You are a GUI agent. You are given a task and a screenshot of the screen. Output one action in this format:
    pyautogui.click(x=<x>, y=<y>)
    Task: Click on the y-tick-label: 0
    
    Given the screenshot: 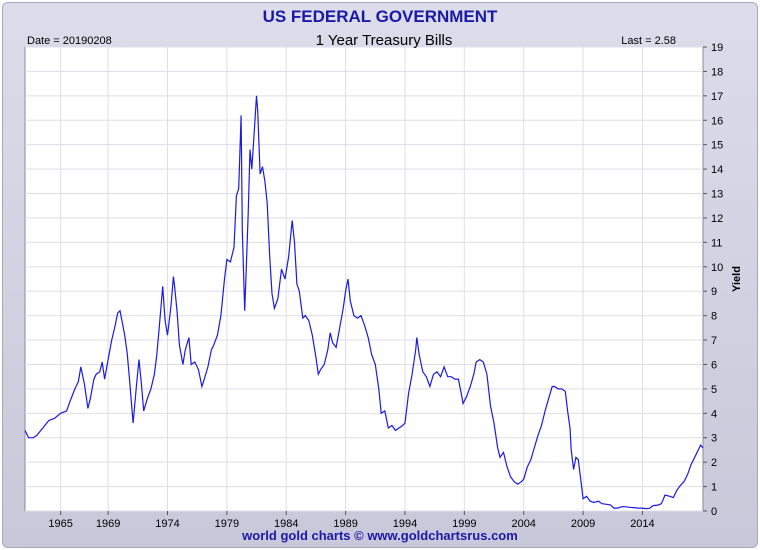 What is the action you would take?
    pyautogui.click(x=714, y=512)
    